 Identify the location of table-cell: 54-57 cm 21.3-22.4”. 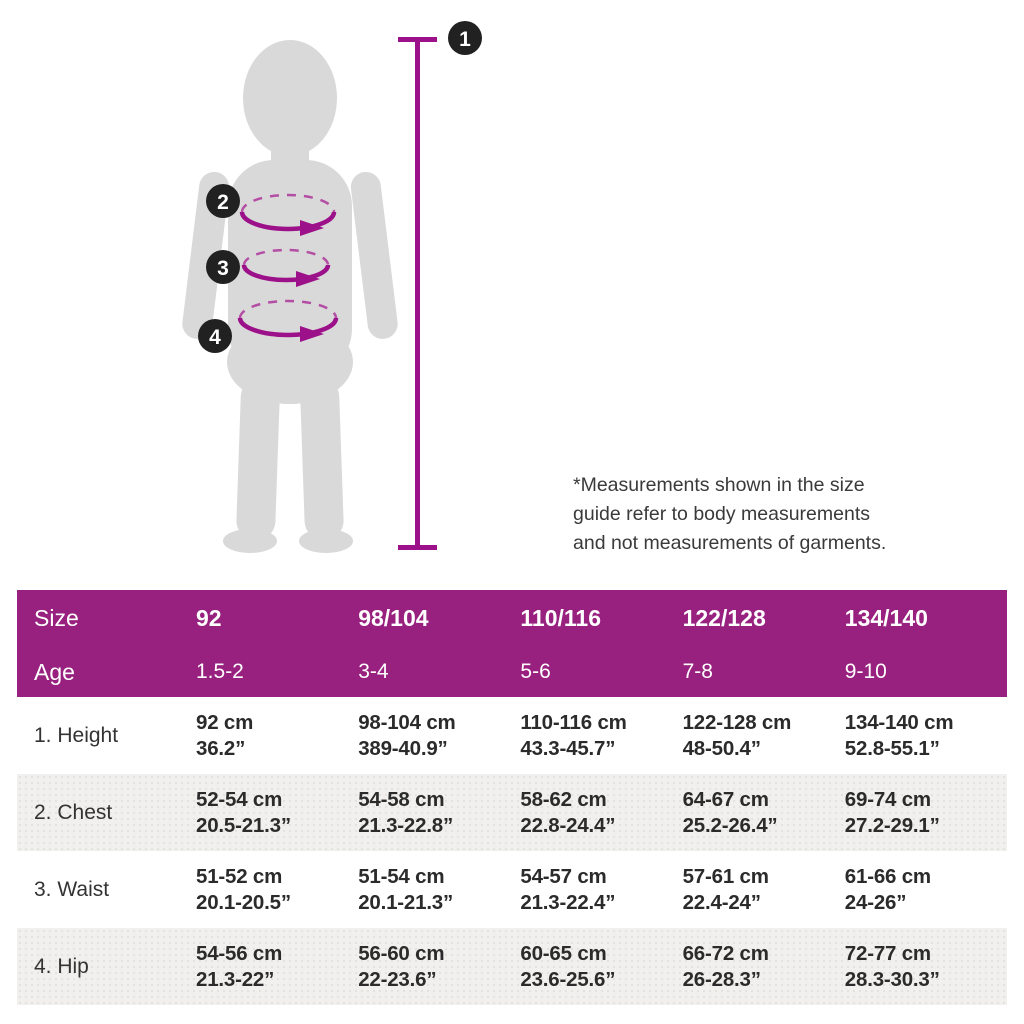
(601, 890).